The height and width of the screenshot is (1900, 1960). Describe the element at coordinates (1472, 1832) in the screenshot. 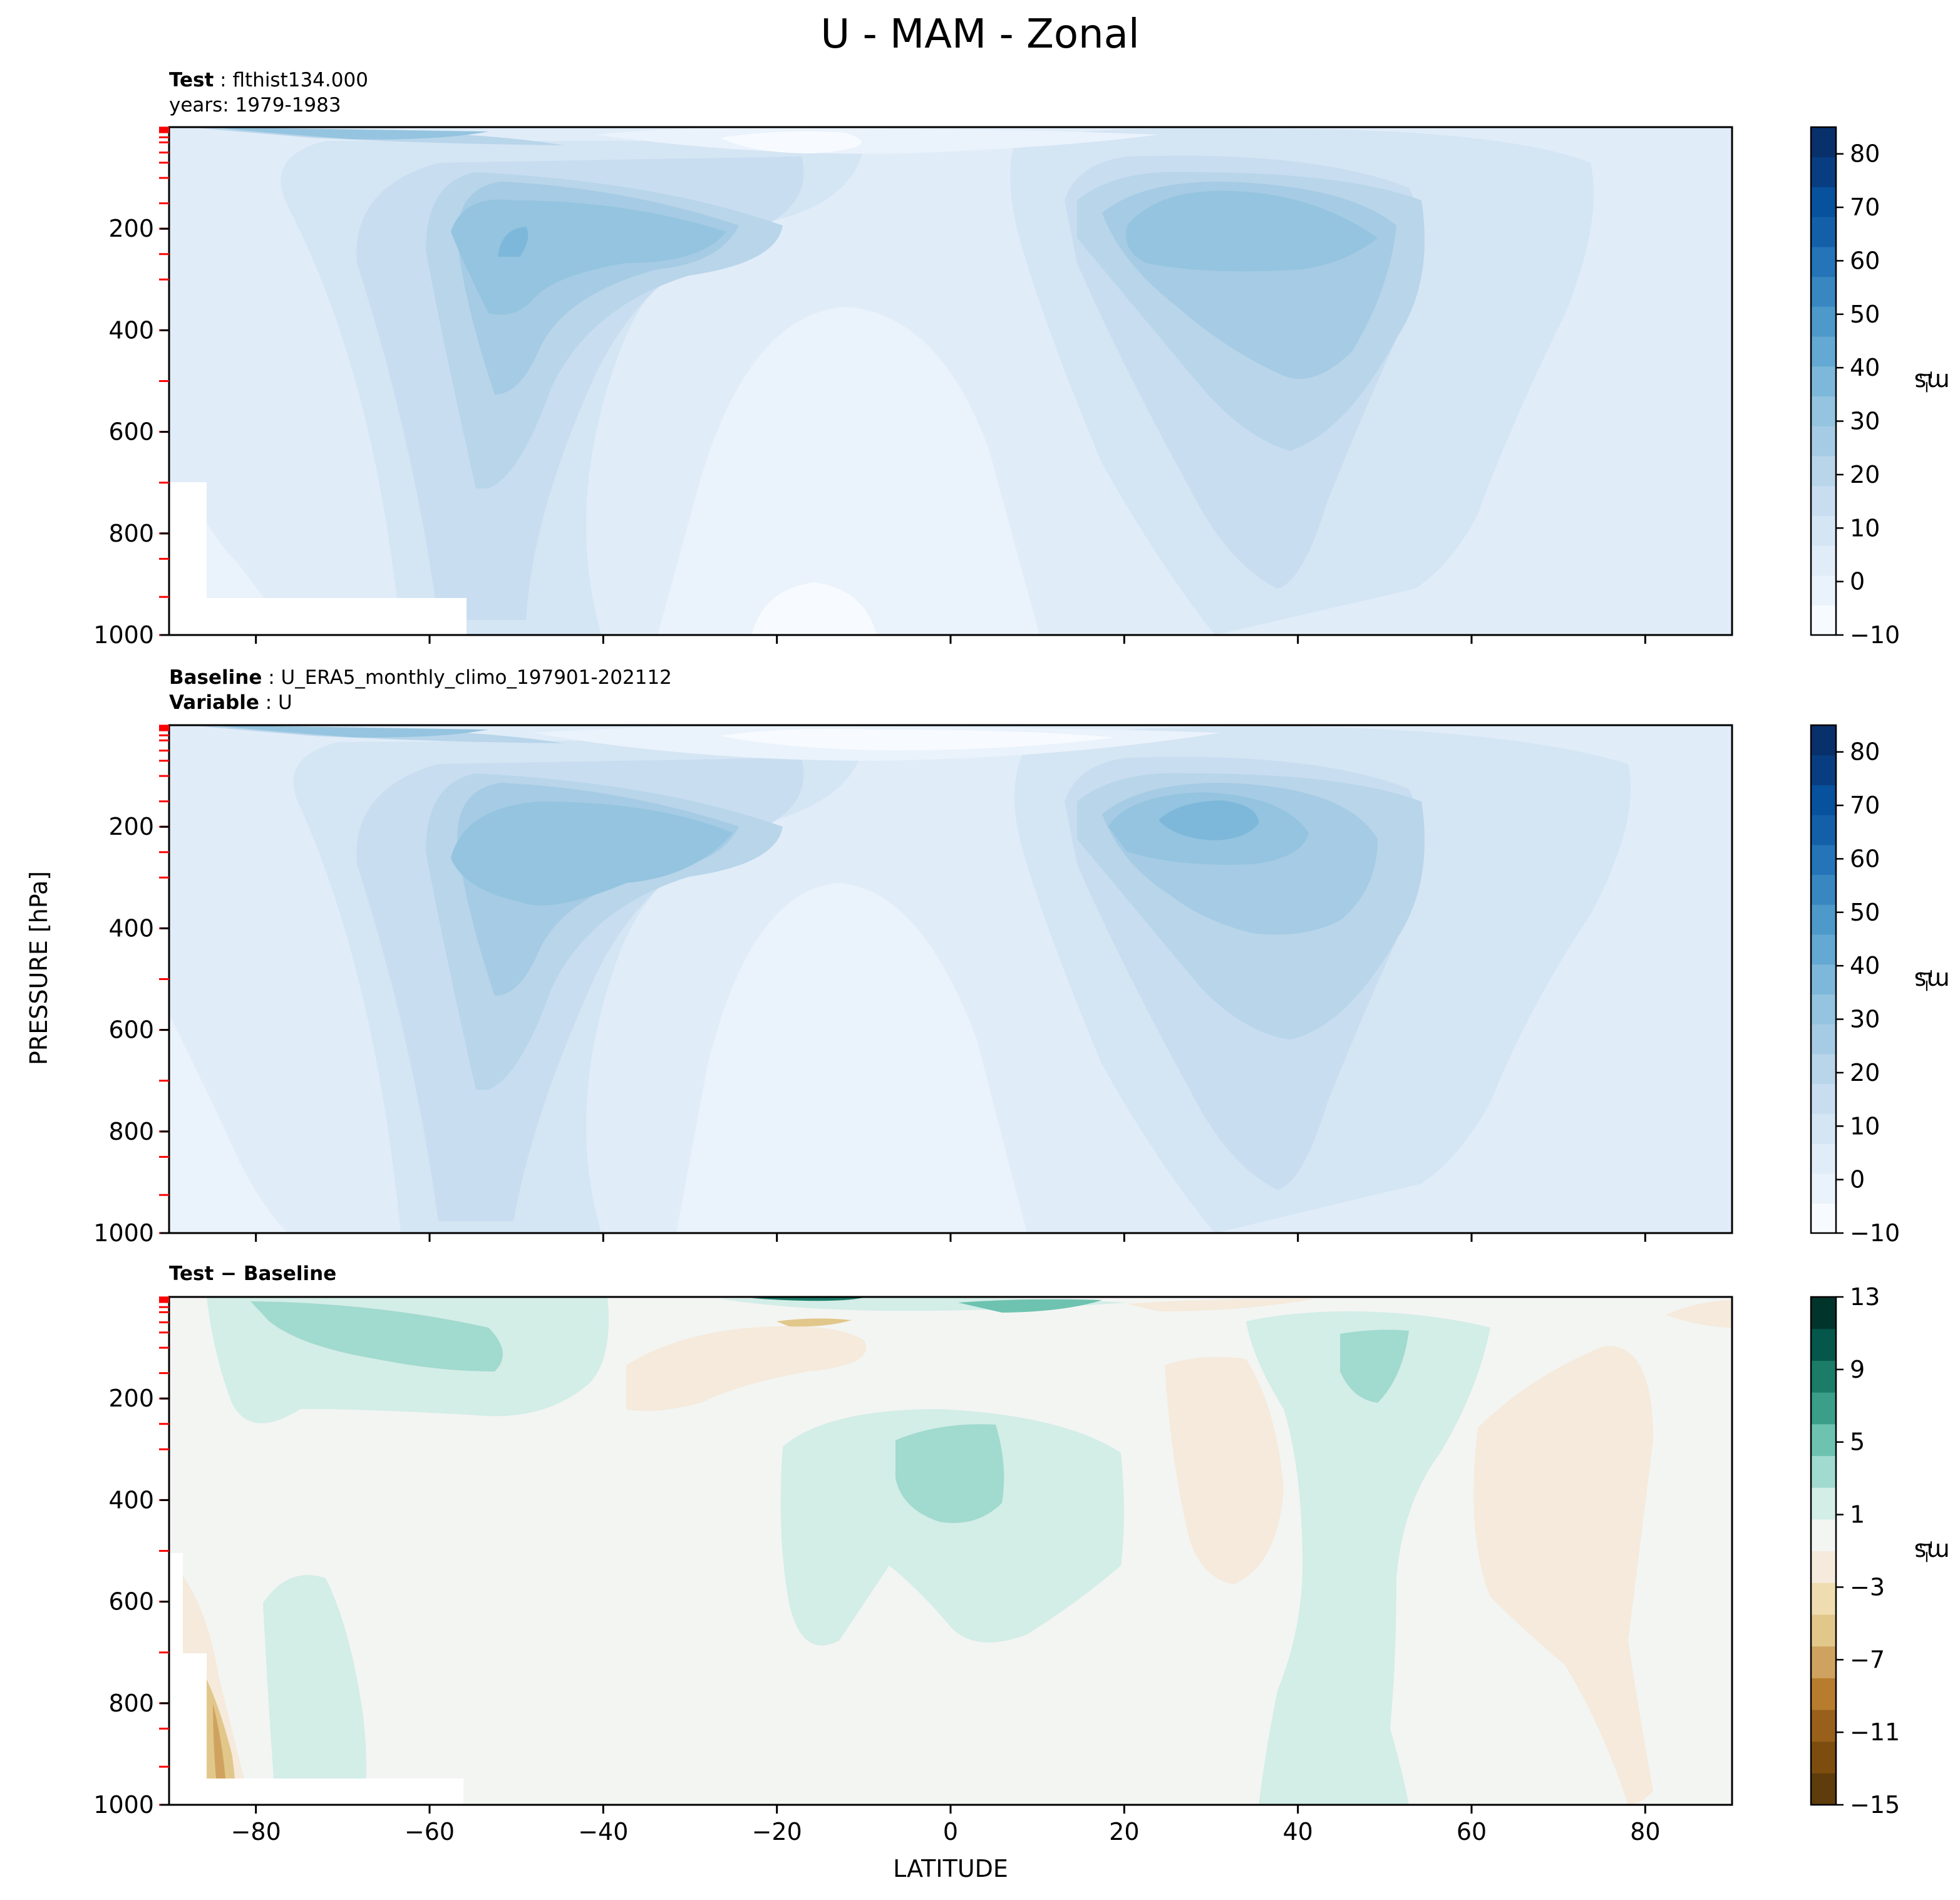

I see `x-tick-label: 60` at that location.